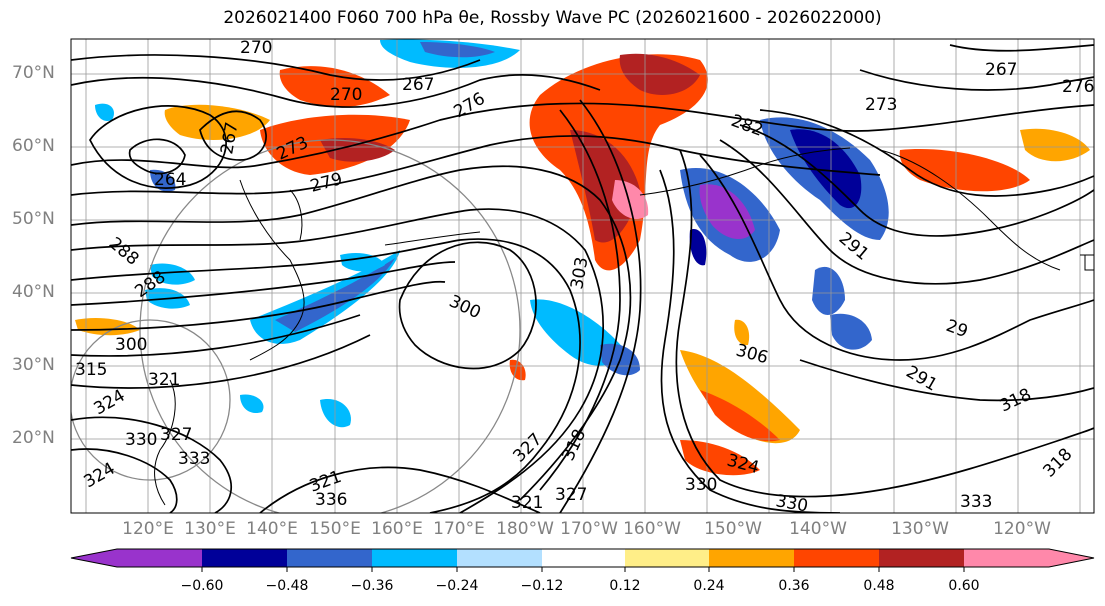  What do you see at coordinates (287, 586) in the screenshot?
I see `colorbar-tick-label: −0.48` at bounding box center [287, 586].